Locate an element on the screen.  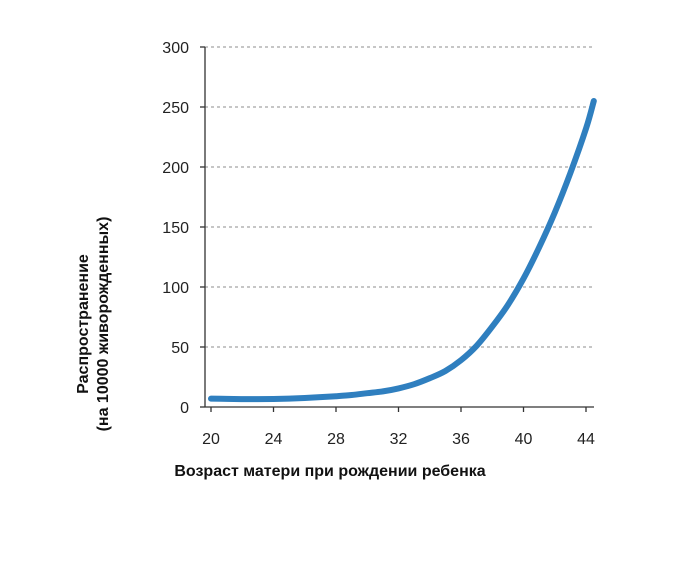
y-axis-title-line-1: Распространение is located at coordinates (83, 324).